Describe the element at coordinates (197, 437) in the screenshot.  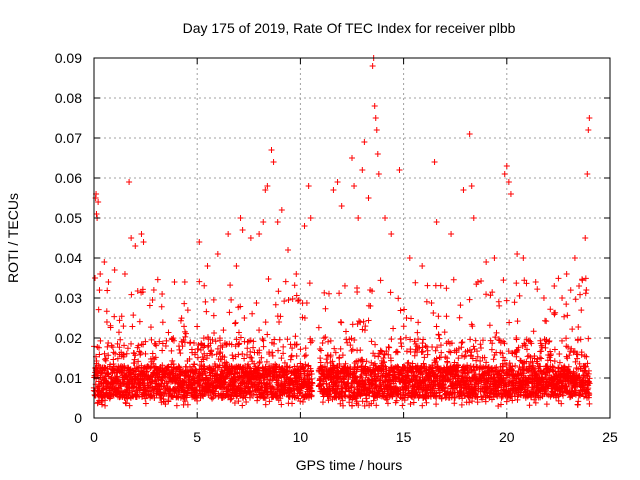
I see `x-tick-label: 5` at that location.